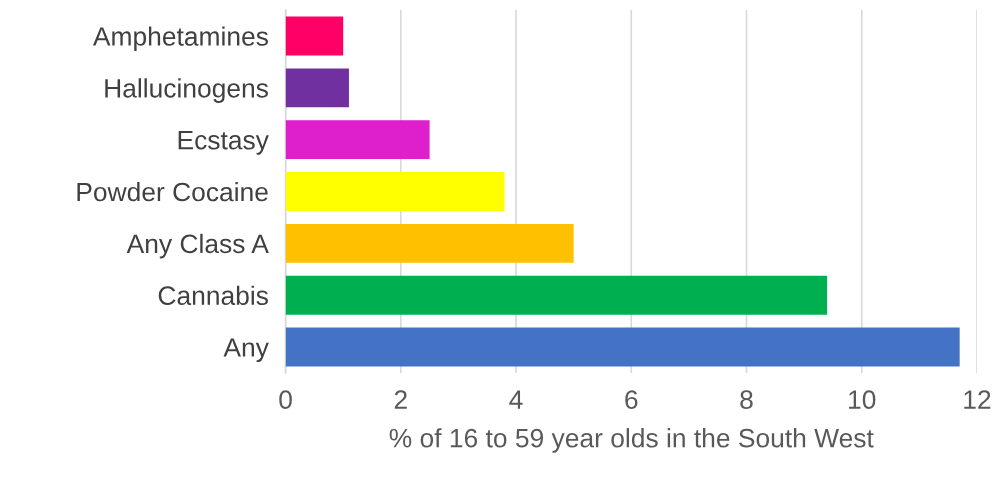  Describe the element at coordinates (197, 246) in the screenshot. I see `y-tick-label: Any Class A` at that location.